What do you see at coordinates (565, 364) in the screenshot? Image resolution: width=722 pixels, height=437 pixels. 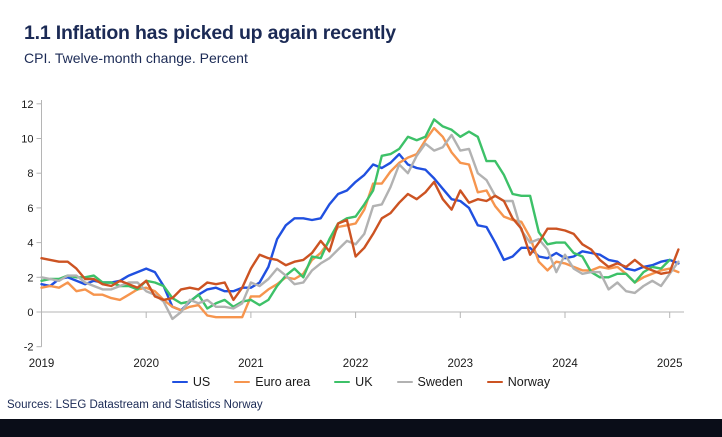 I see `x-tick-label: 2024` at bounding box center [565, 364].